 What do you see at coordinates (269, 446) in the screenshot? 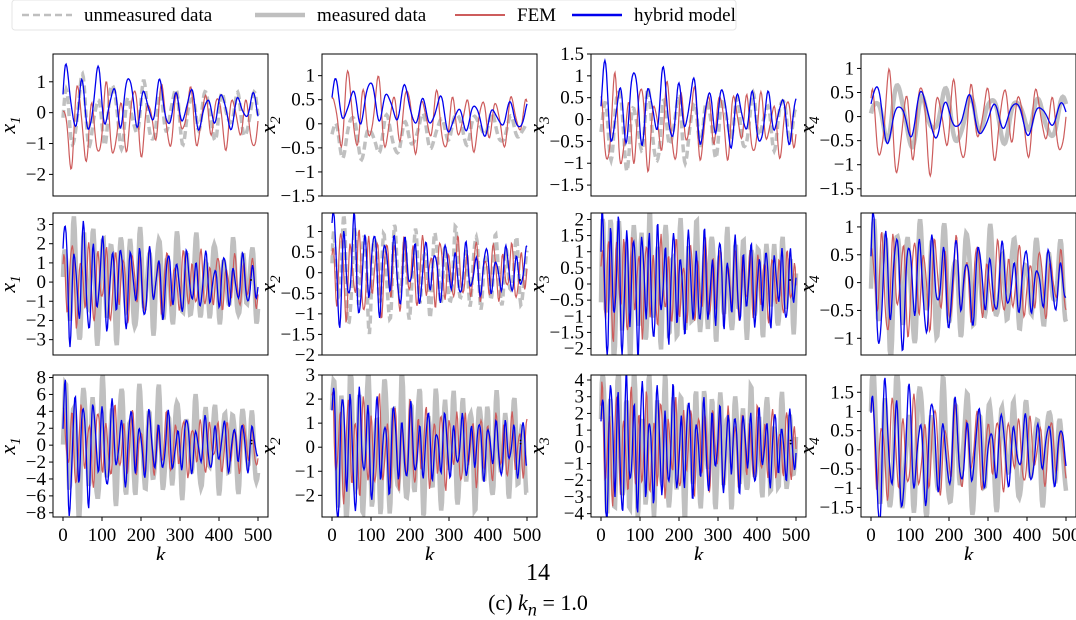
I see `y-axis-label-10: x2` at bounding box center [269, 446].